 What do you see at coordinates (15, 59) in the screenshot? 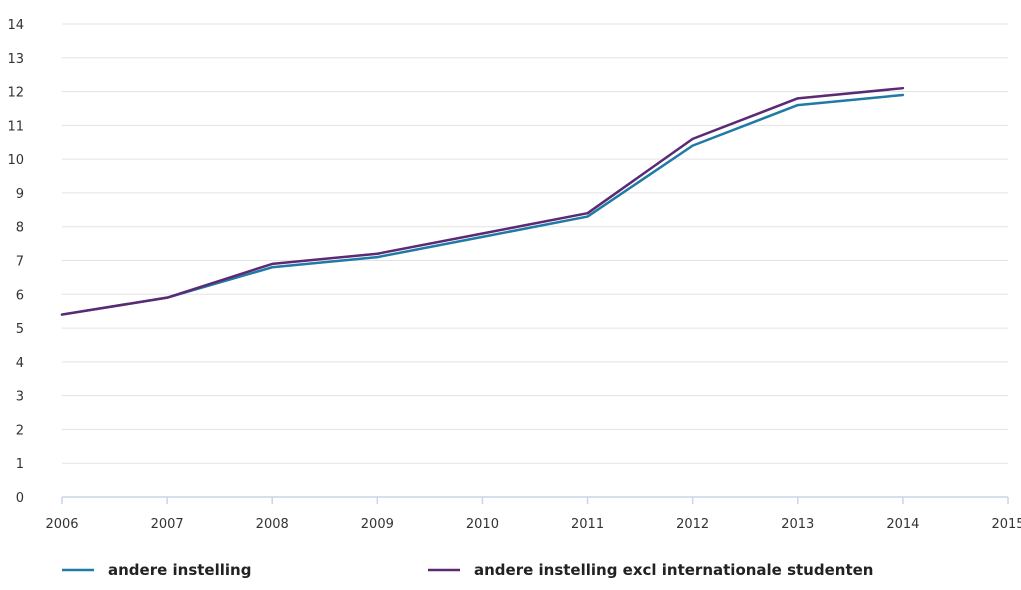
I see `y-tick-label: 13` at bounding box center [15, 59].